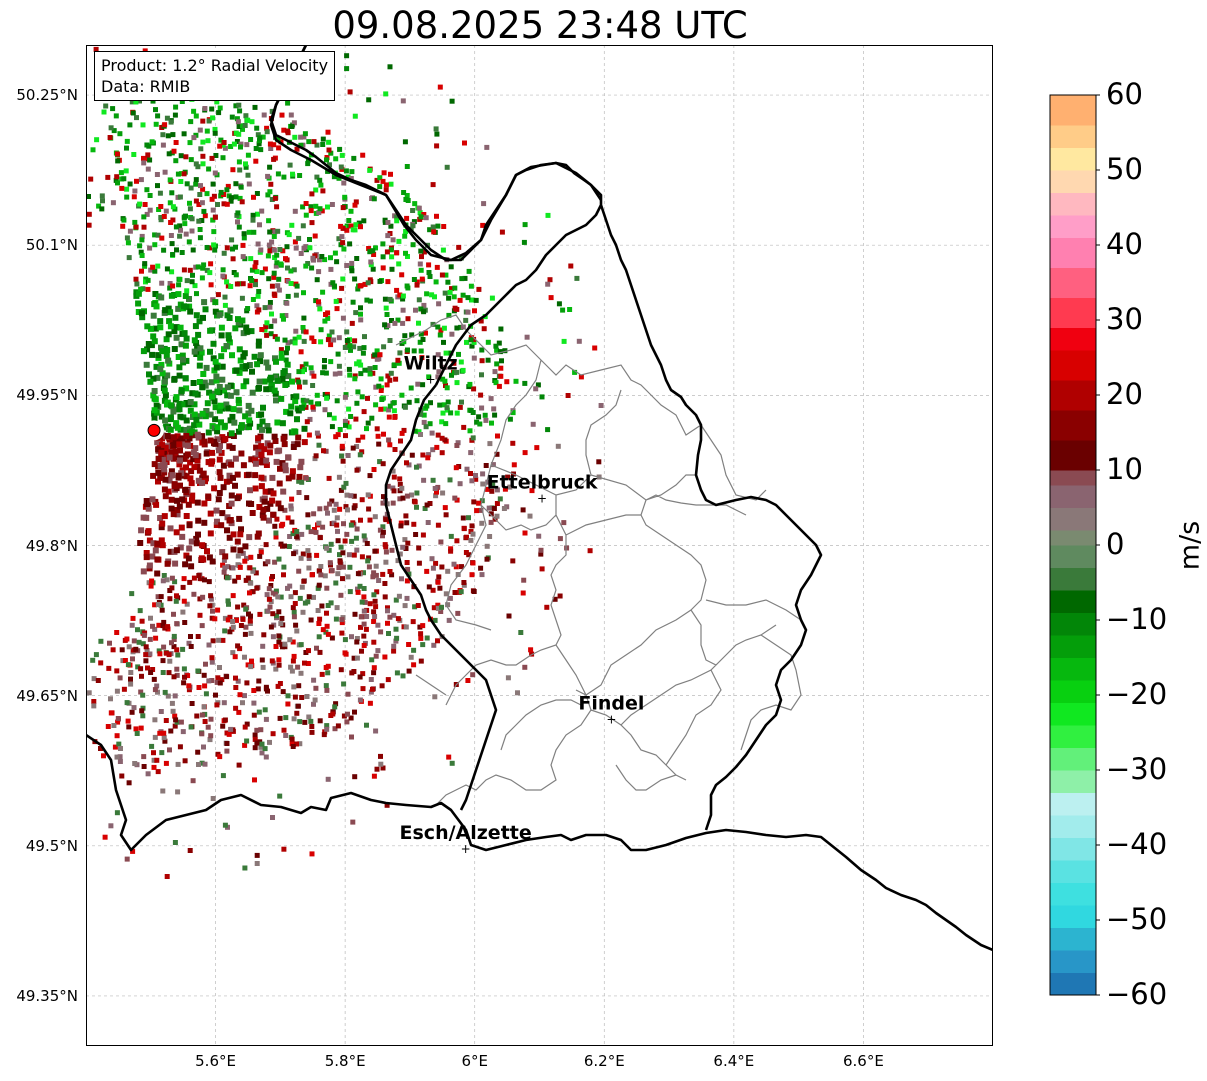 The image size is (1207, 1081). Describe the element at coordinates (611, 720) in the screenshot. I see `city-marker-icon: +` at that location.